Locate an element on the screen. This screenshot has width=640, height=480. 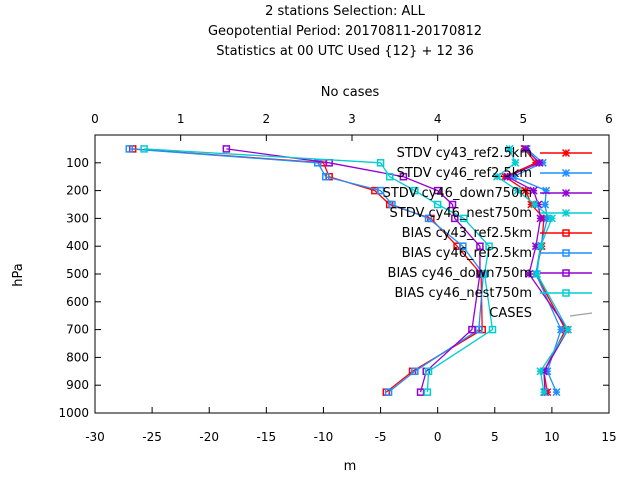
y-tick-label: 1000 is located at coordinates (73, 413).